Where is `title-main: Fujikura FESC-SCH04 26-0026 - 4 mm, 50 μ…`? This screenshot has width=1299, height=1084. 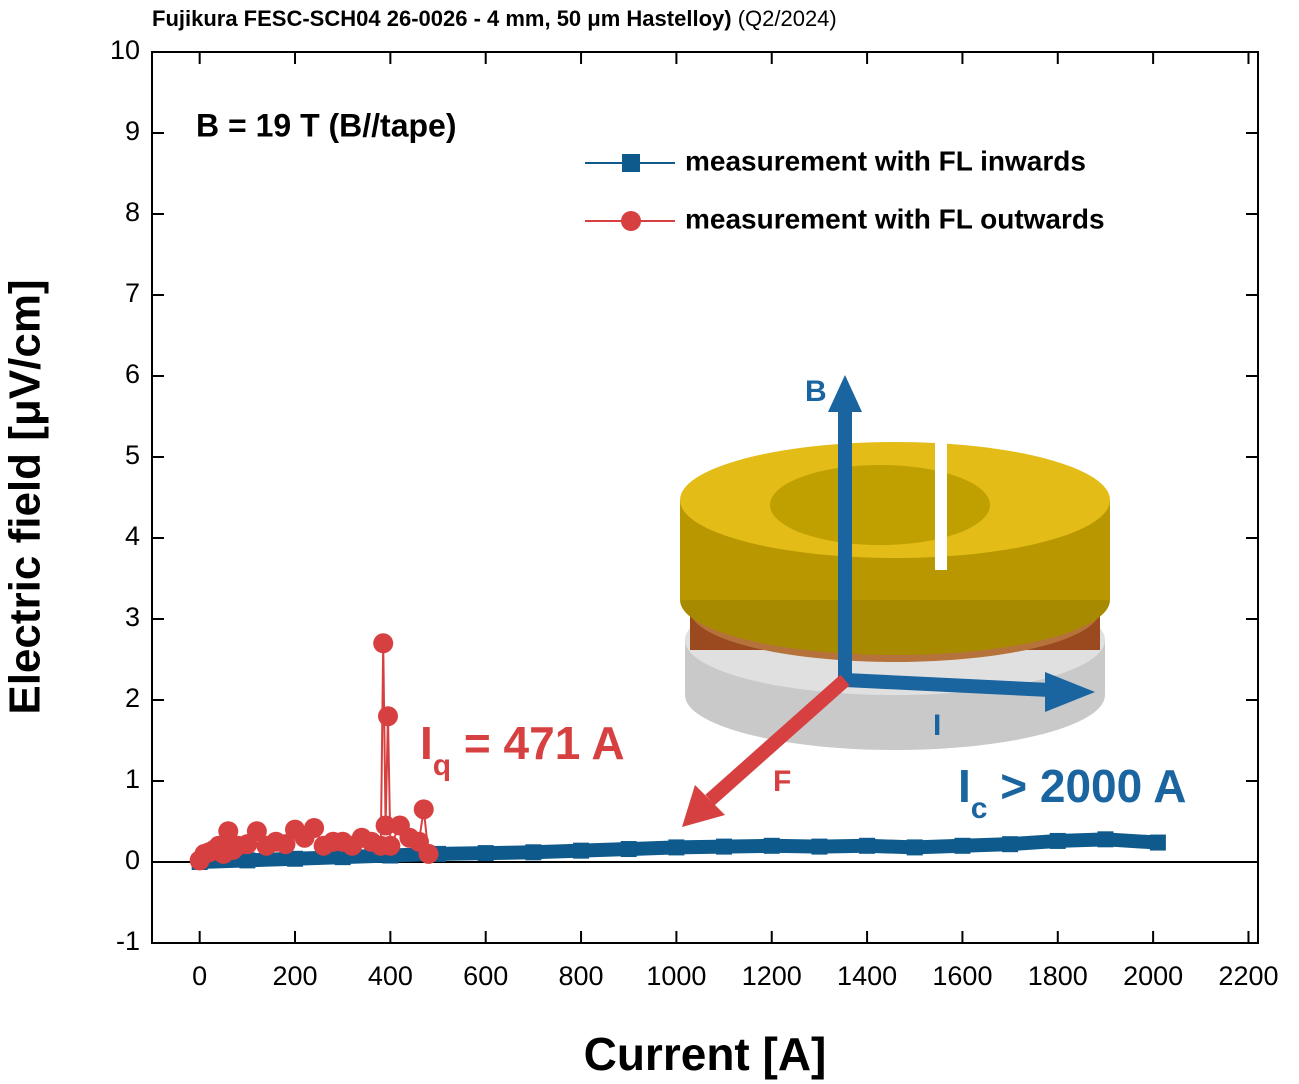 title-main: Fujikura FESC-SCH04 26-0026 - 4 mm, 50 μ… is located at coordinates (442, 18).